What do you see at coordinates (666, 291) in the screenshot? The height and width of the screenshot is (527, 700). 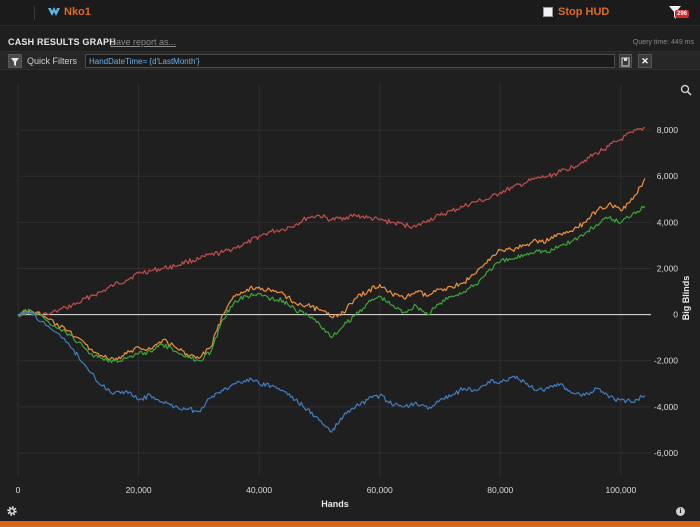 I see `y-axis-ticks: 8,000 6,000 4,000 2,000 0 -2,000 -4,000 -6,000` at bounding box center [666, 291].